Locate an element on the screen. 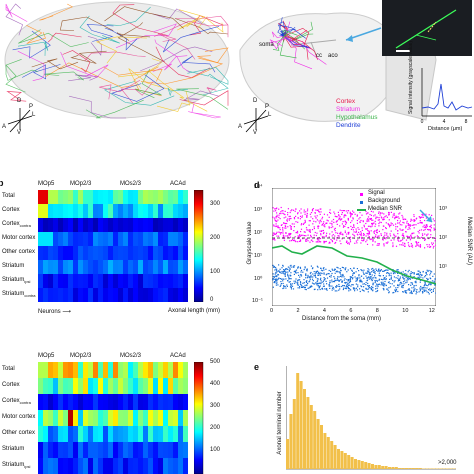 The height and width of the screenshot is (474, 474). x-tick-8: 8 is located at coordinates (466, 122).